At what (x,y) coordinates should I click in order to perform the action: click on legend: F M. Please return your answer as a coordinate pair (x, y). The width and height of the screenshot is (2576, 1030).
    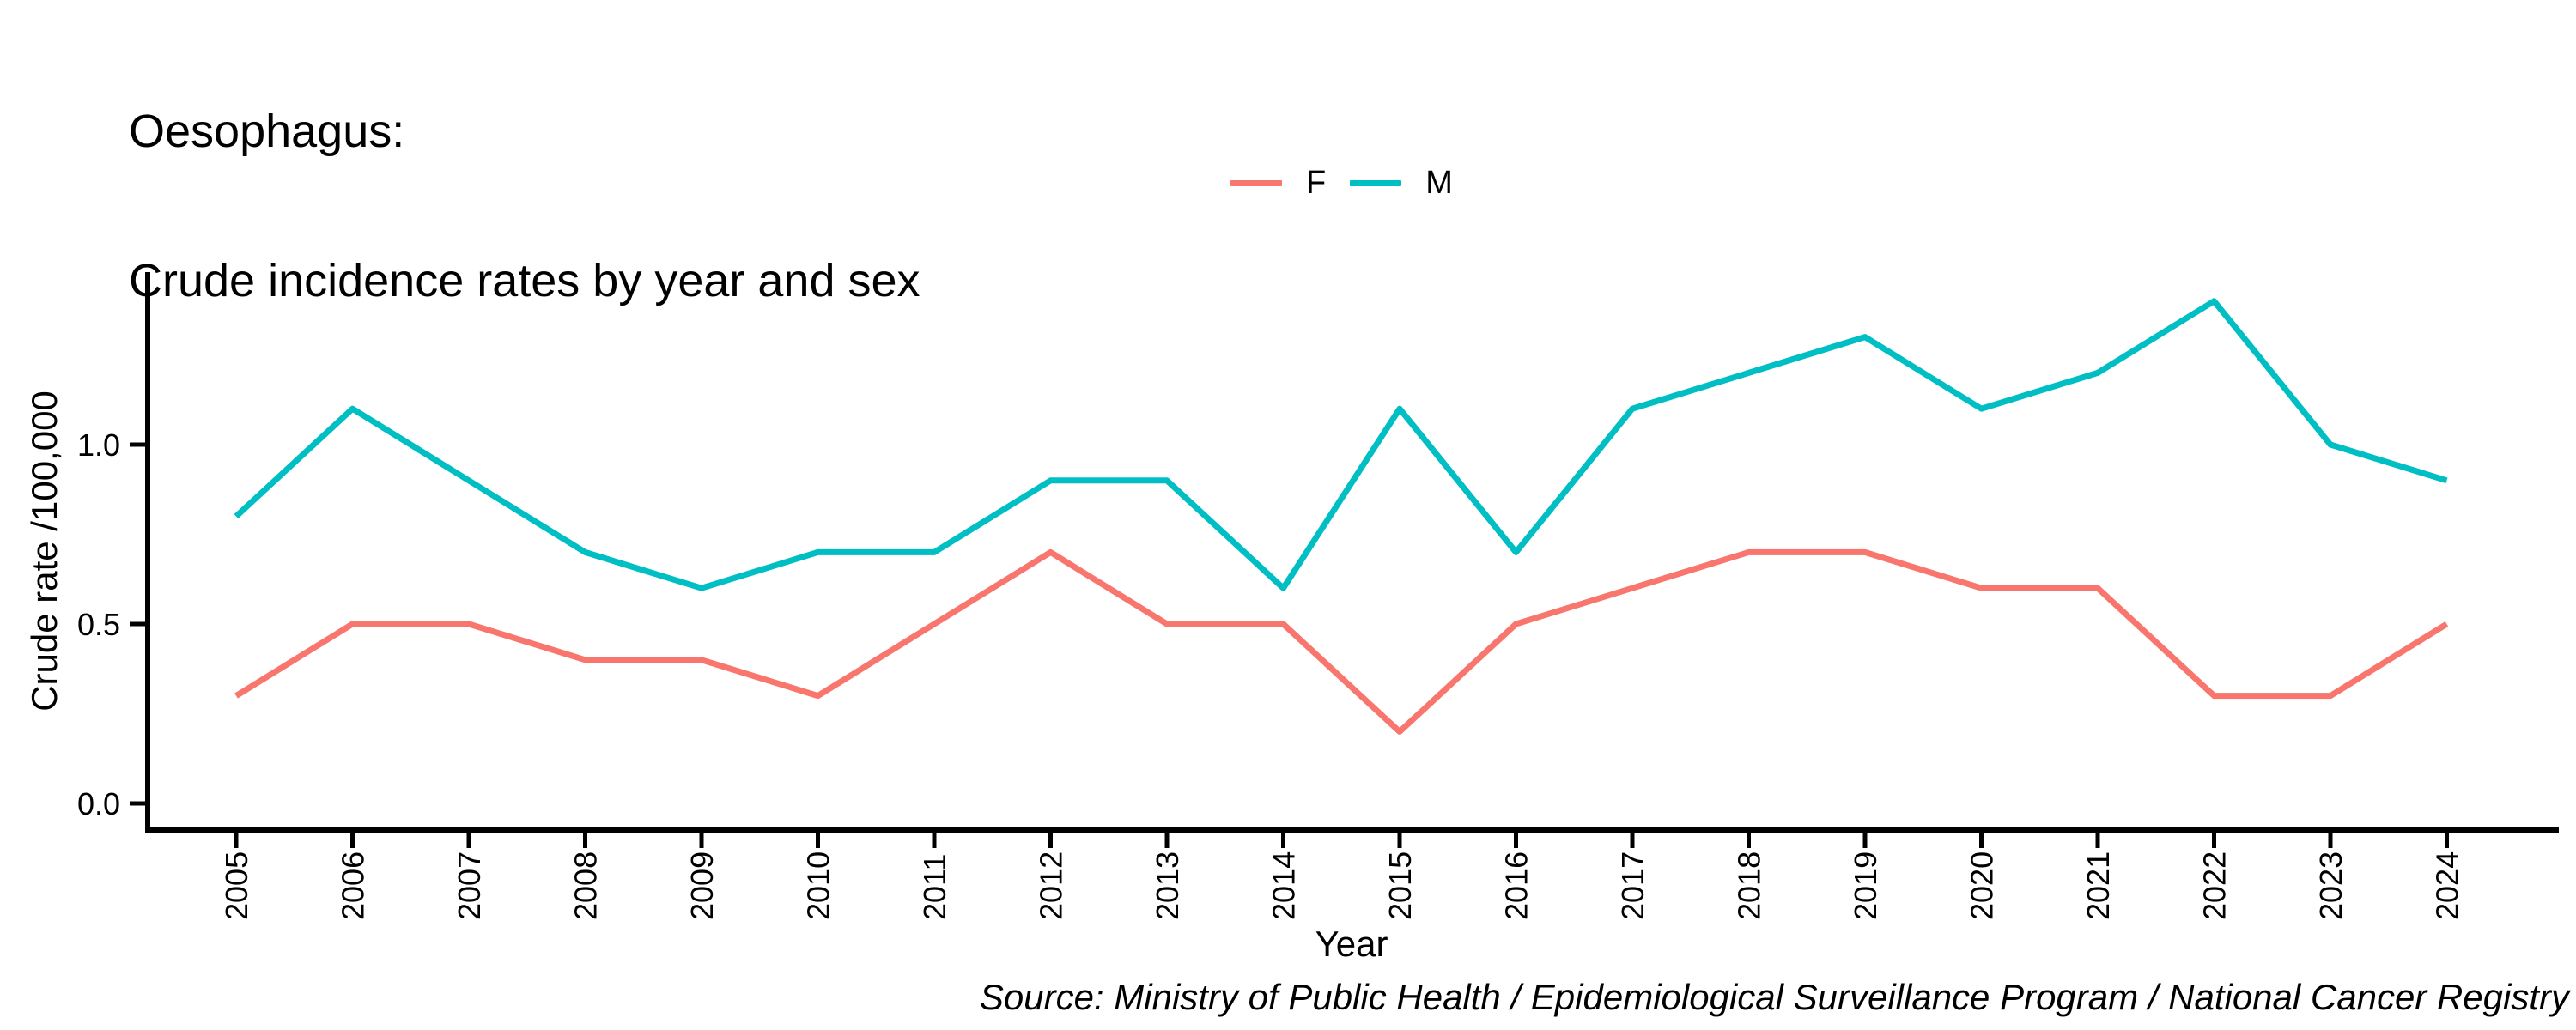
    Looking at the image, I should click on (1341, 183).